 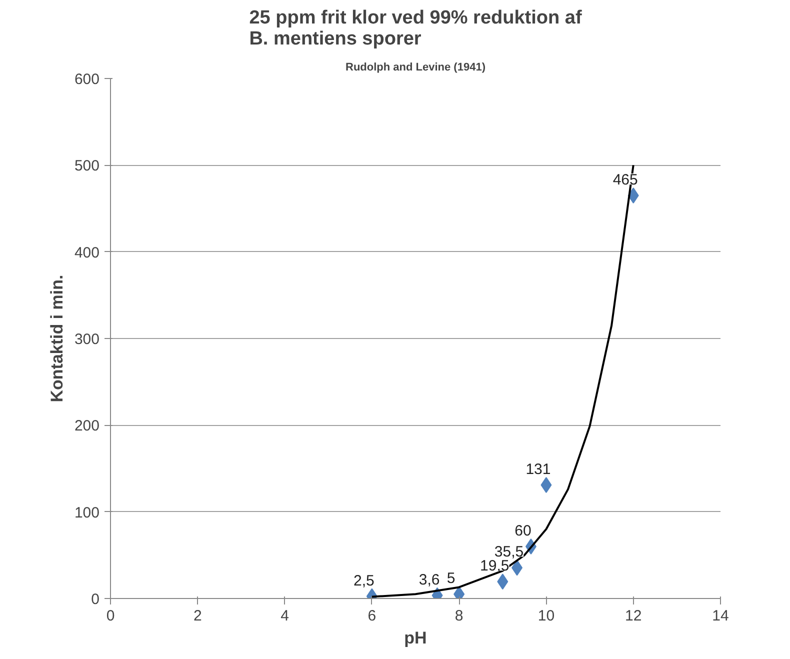 What do you see at coordinates (87, 426) in the screenshot?
I see `y-tick-label: 200` at bounding box center [87, 426].